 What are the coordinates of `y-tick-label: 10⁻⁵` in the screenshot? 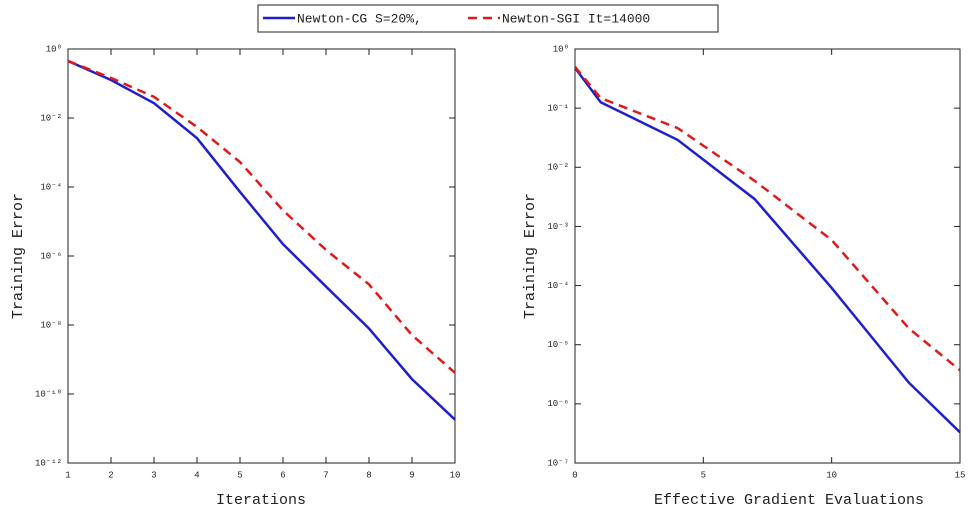 It's located at (558, 345).